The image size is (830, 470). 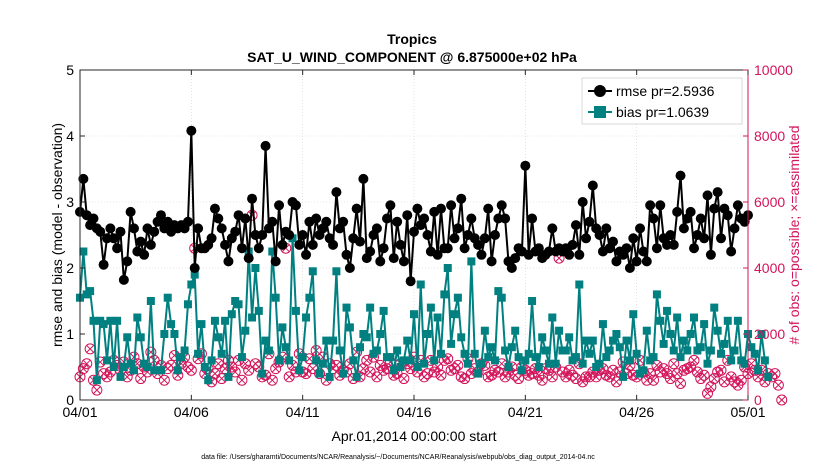 What do you see at coordinates (79, 412) in the screenshot?
I see `x-tick-label: 04/01` at bounding box center [79, 412].